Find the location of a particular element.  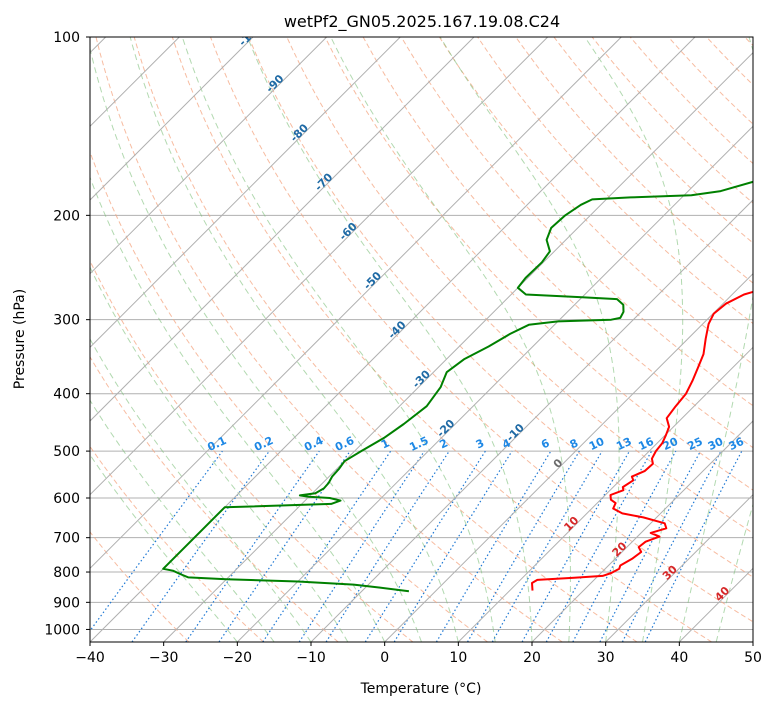

mixing-ratio-label: 20 is located at coordinates (671, 444).